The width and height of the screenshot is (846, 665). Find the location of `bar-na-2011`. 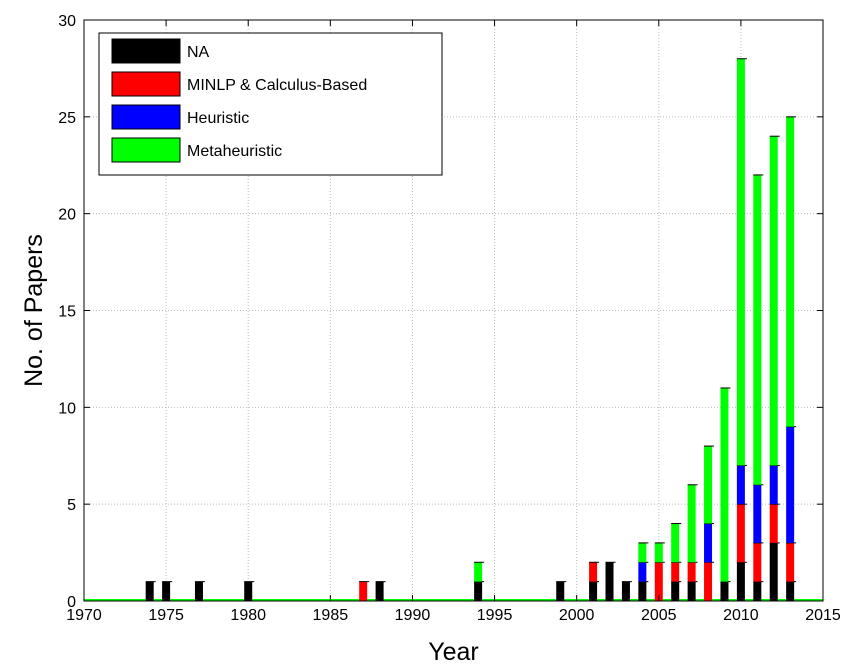

bar-na-2011 is located at coordinates (757, 591).